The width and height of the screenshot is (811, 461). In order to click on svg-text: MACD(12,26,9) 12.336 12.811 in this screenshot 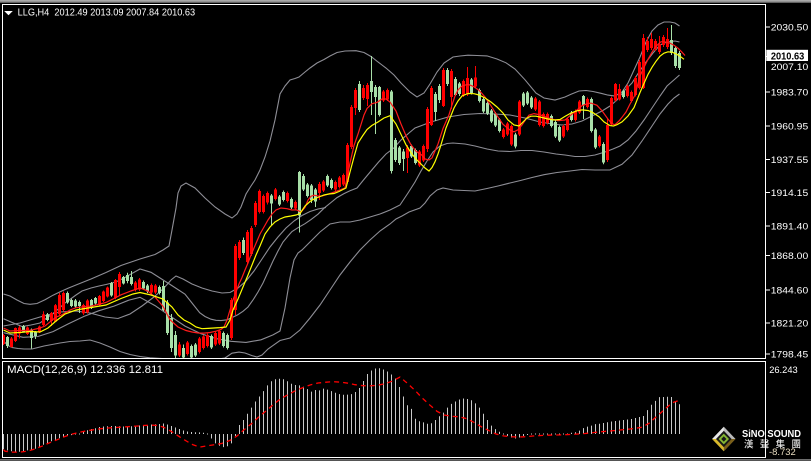, I will do `click(85, 370)`.